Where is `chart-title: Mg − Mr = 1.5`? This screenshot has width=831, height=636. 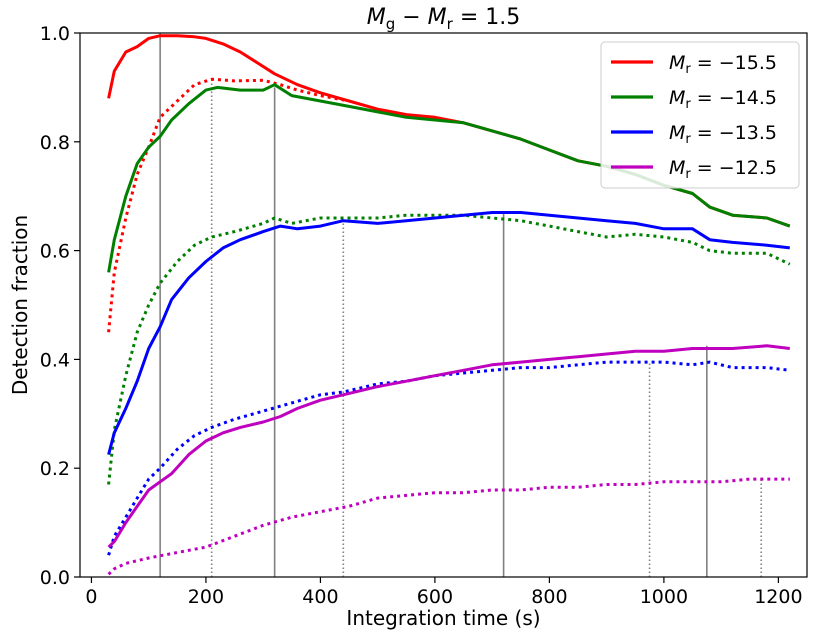
chart-title: Mg − Mr = 1.5 is located at coordinates (444, 19).